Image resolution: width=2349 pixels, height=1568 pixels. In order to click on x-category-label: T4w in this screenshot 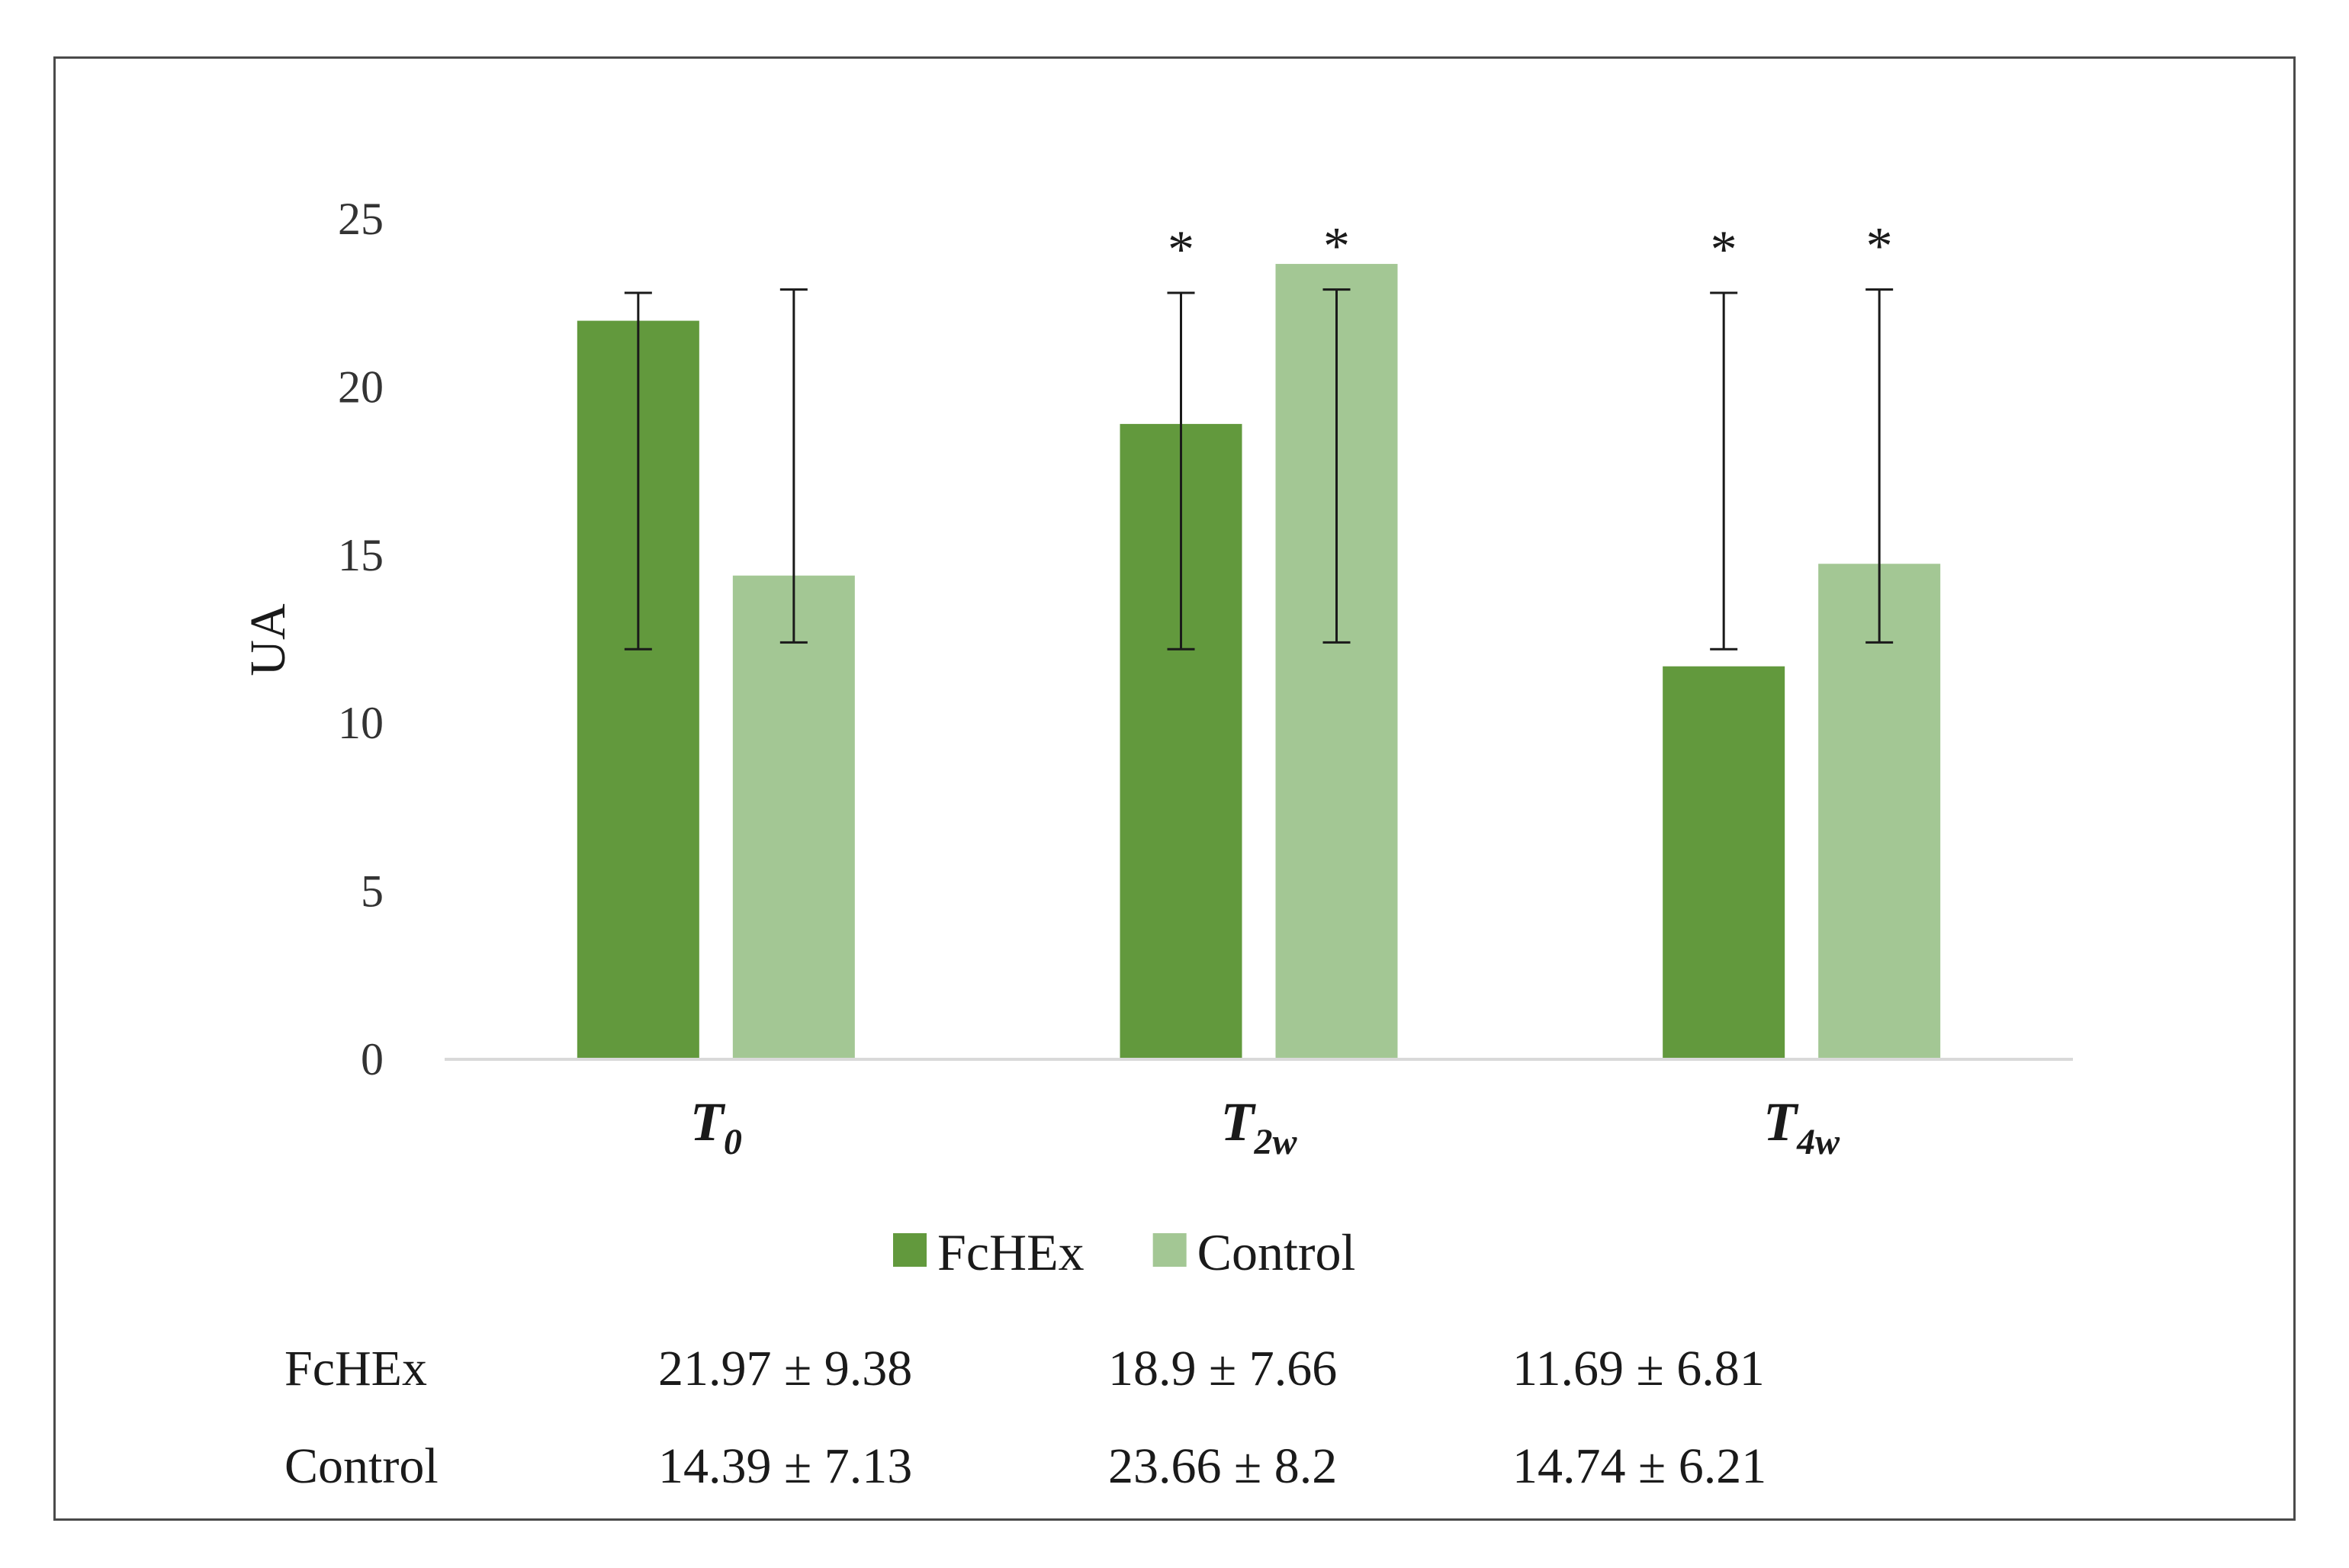, I will do `click(1801, 1126)`.